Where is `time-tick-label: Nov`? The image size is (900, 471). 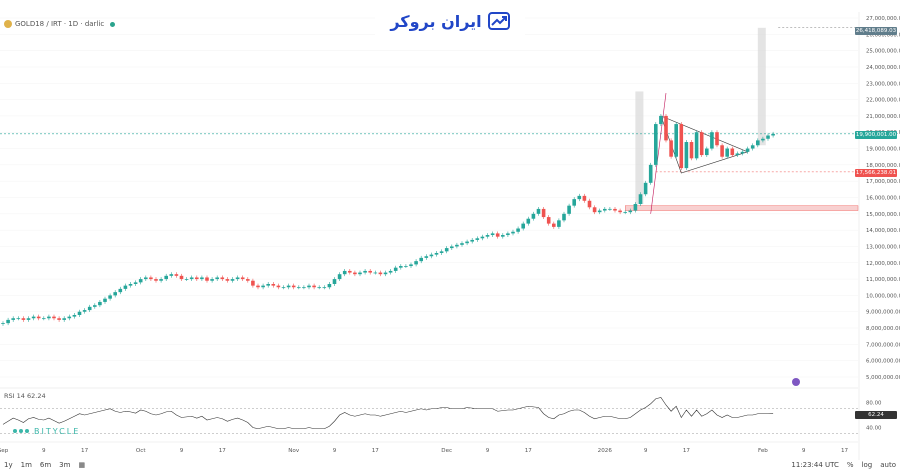
time-tick-label: Nov is located at coordinates (294, 451).